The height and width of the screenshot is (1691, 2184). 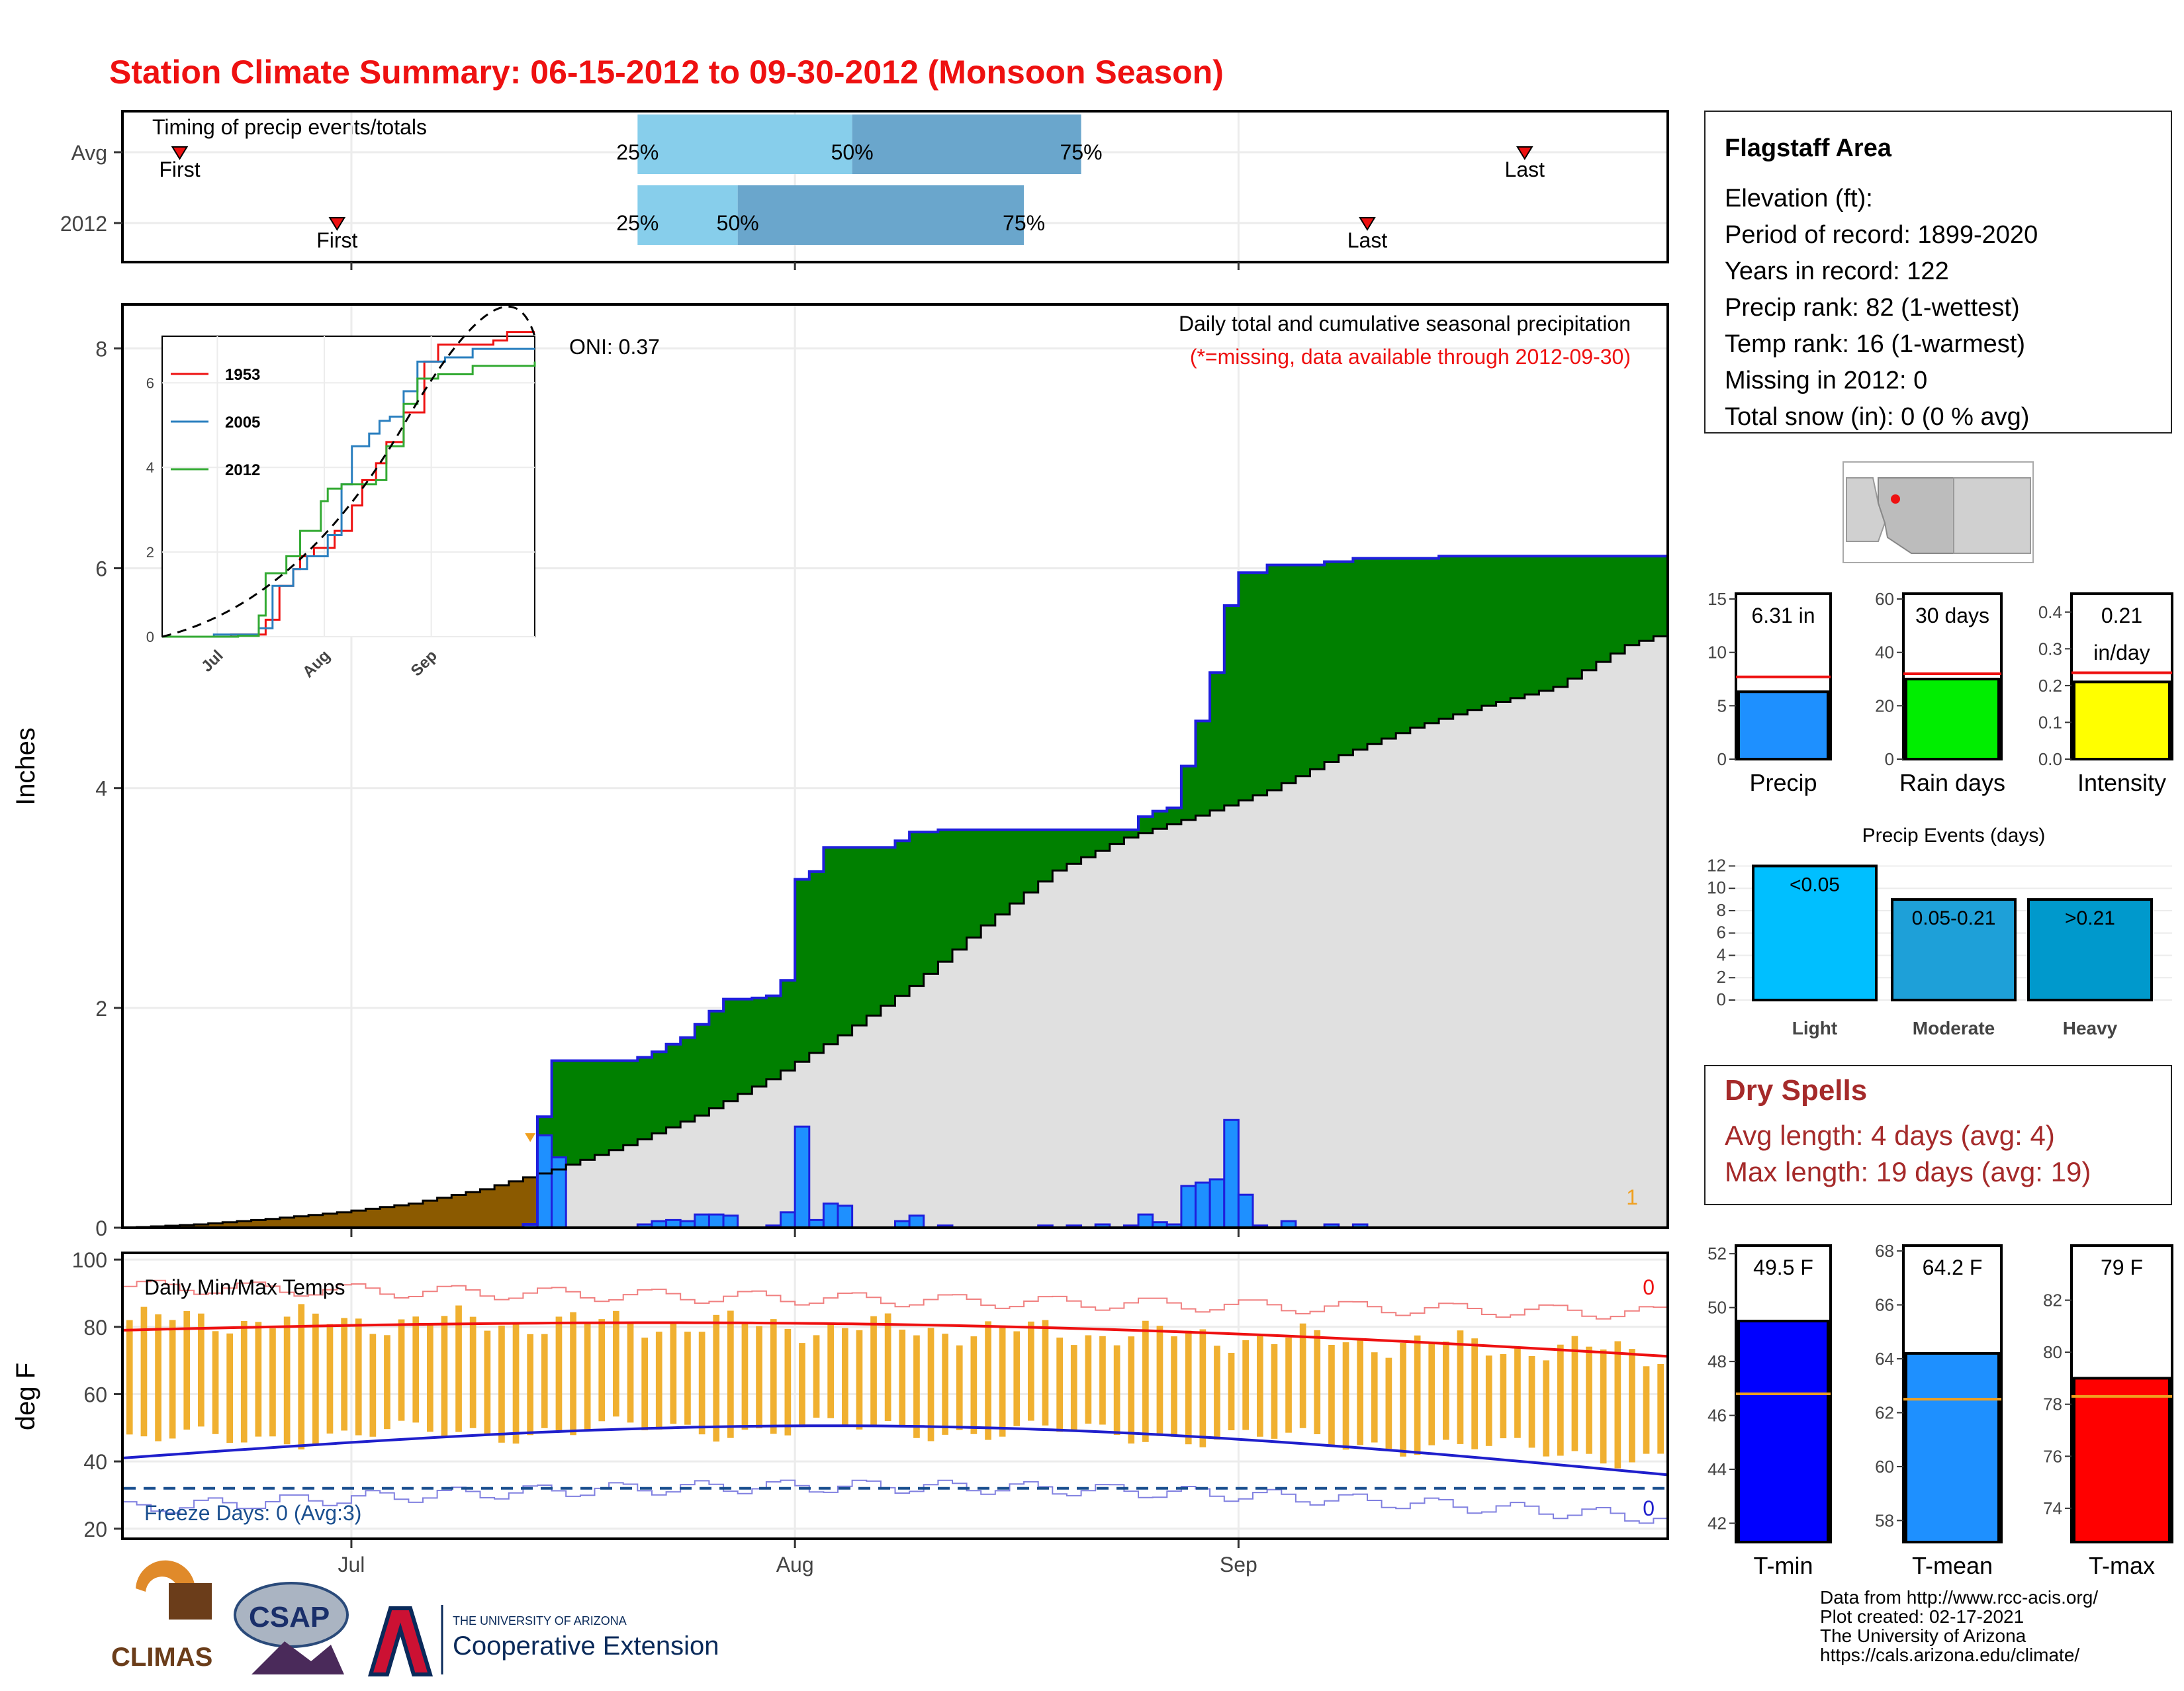 I want to click on summary-tmax-ytick-label-2: 78, so click(x=2052, y=1404).